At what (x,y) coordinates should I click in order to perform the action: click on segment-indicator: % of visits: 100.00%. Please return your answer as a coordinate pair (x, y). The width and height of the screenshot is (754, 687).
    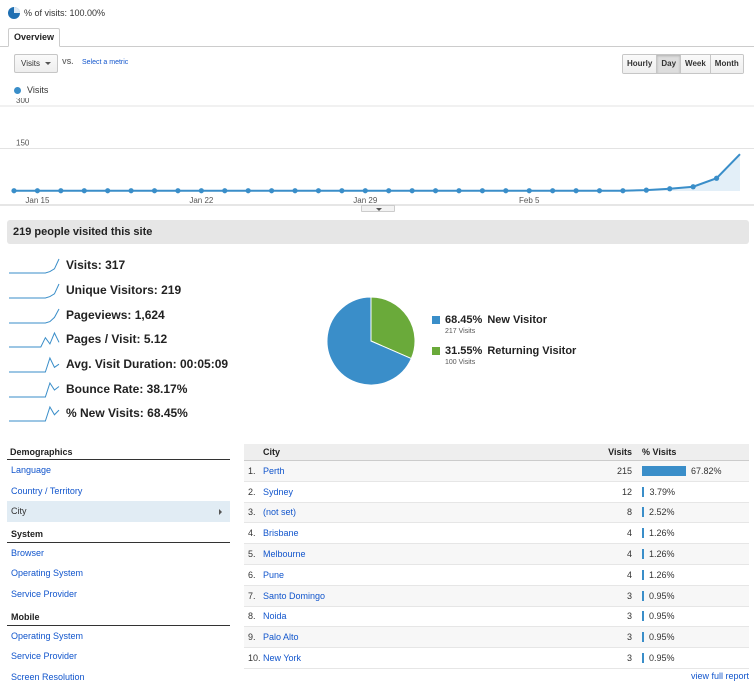
    Looking at the image, I should click on (56, 13).